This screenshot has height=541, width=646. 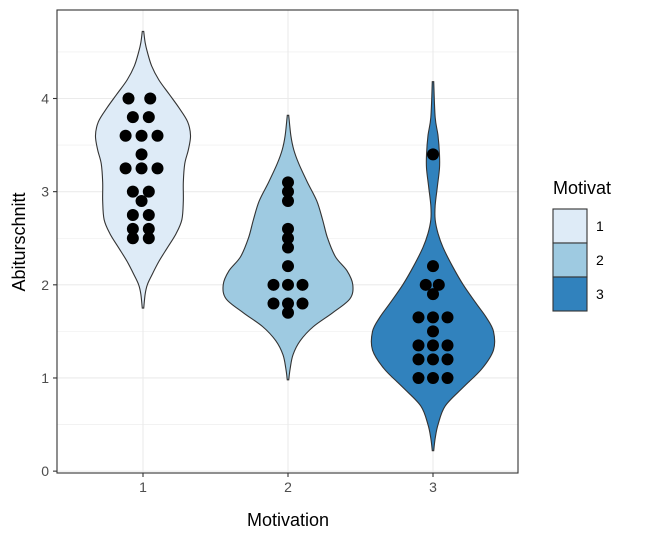 I want to click on x-tick-label: 2, so click(x=288, y=487).